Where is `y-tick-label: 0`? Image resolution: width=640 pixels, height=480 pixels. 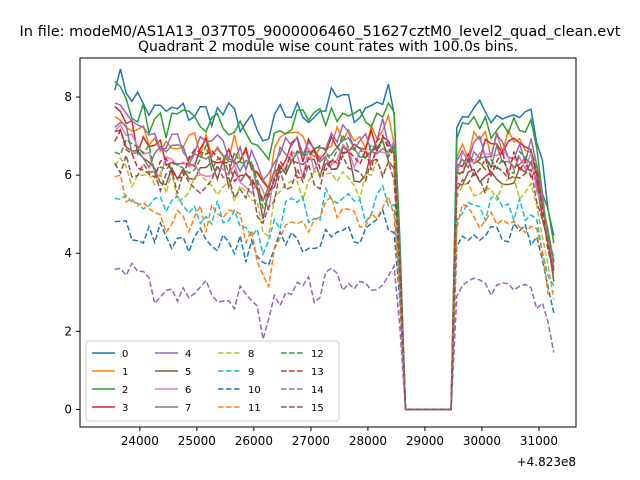
y-tick-label: 0 is located at coordinates (68, 409).